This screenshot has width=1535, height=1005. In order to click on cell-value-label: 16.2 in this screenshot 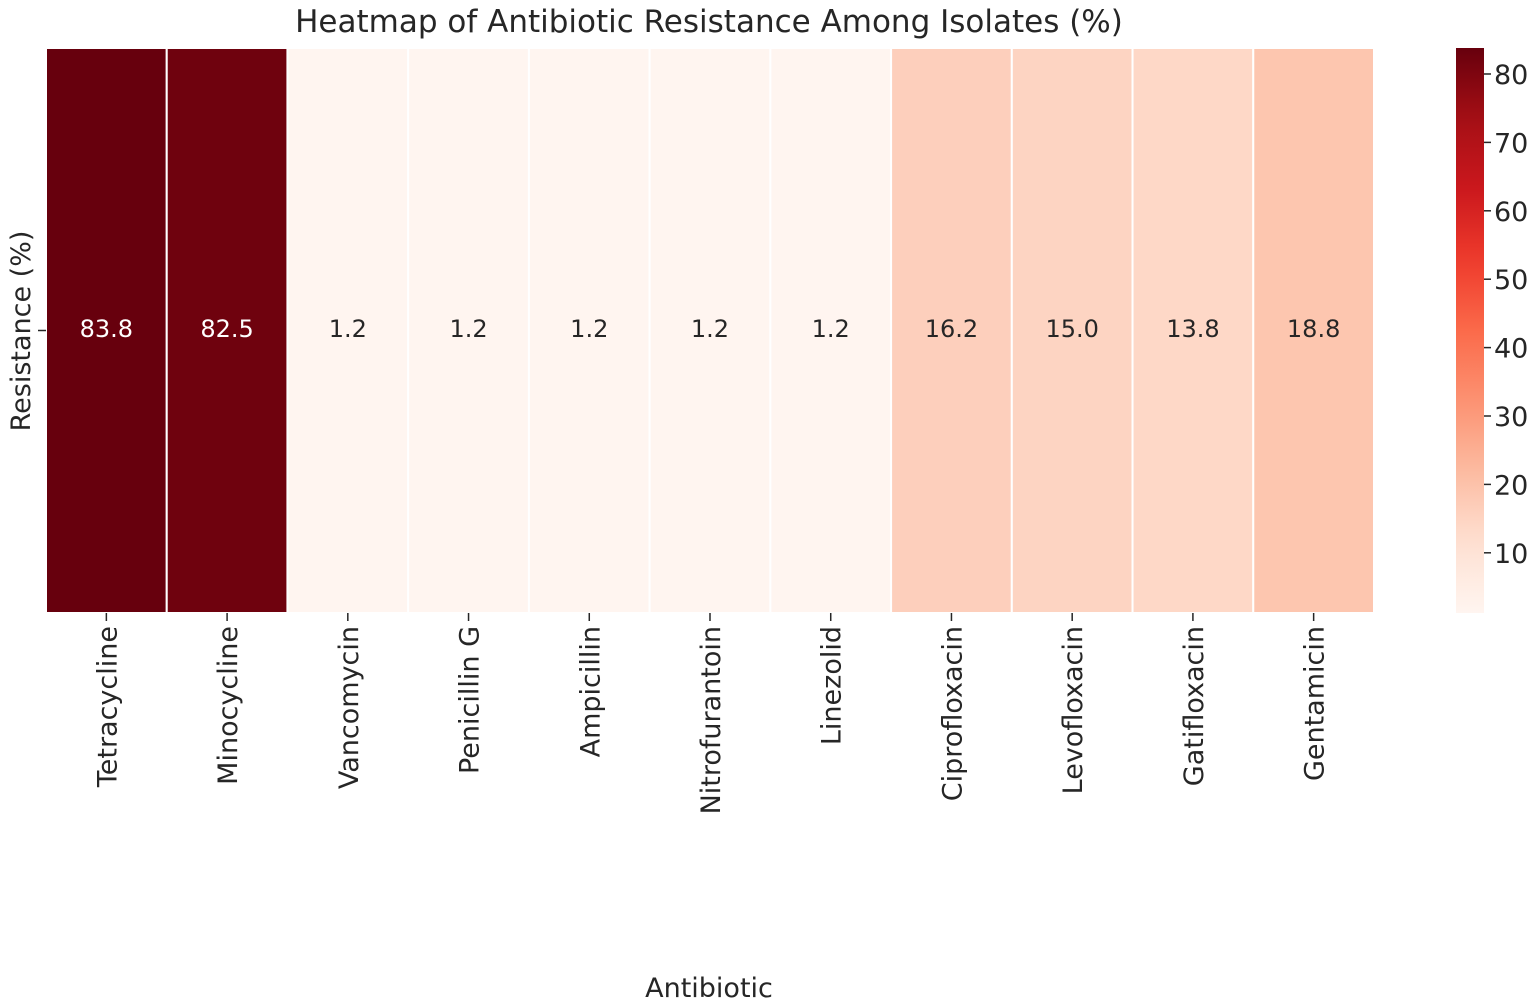, I will do `click(951, 329)`.